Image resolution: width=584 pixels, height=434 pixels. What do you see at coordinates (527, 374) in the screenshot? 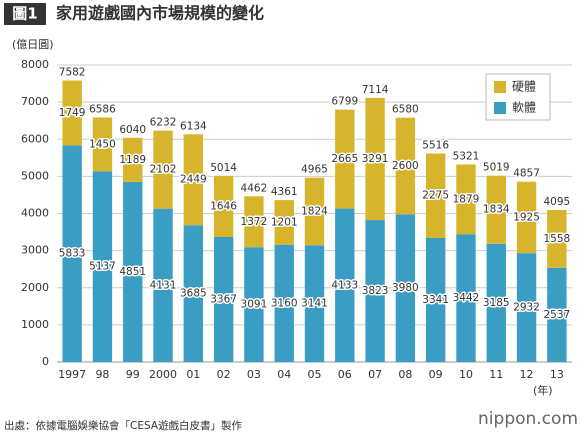
I see `x-tick-label: 12` at bounding box center [527, 374].